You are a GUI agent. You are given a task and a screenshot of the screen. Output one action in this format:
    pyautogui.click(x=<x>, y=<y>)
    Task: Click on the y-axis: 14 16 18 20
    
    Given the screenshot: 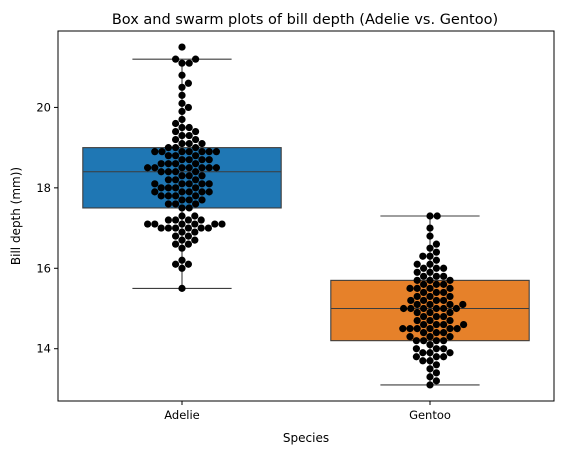 What is the action you would take?
    pyautogui.click(x=47, y=227)
    